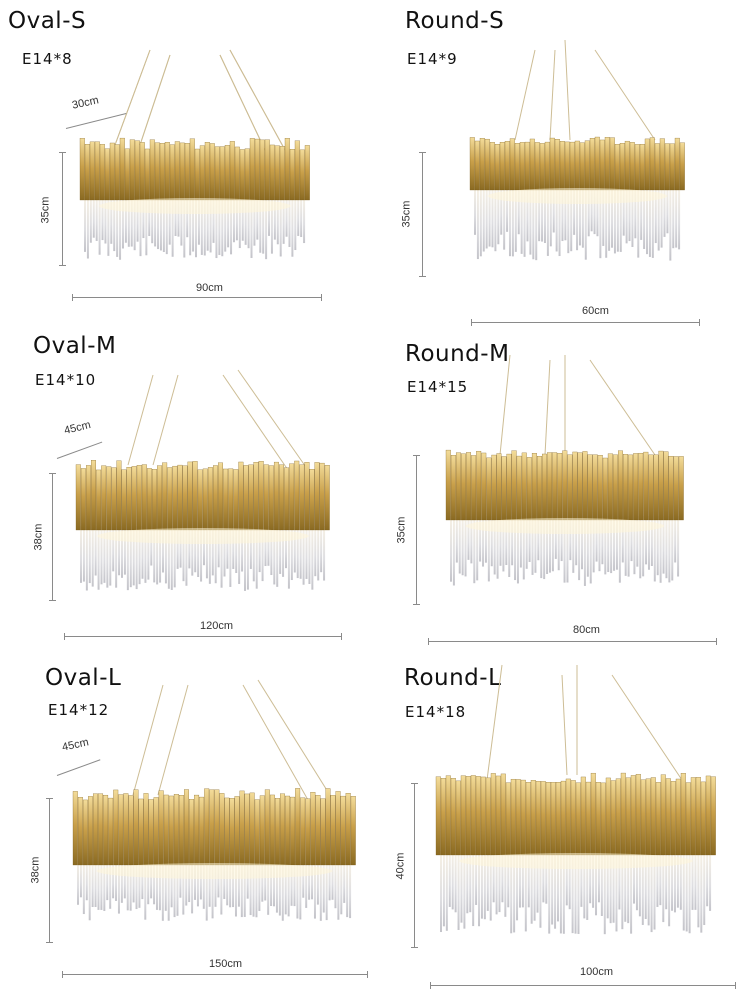 This screenshot has height=1000, width=750. What do you see at coordinates (455, 21) in the screenshot?
I see `product-title: Round-S` at bounding box center [455, 21].